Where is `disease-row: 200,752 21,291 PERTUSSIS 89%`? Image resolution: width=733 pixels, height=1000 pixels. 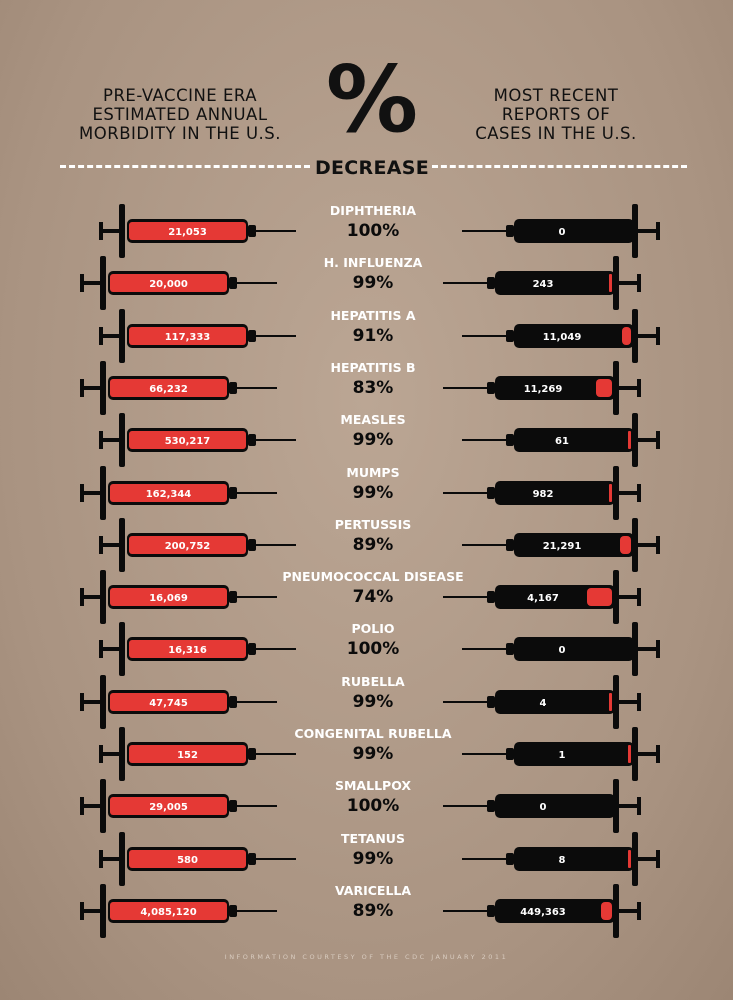
disease-row: 200,752 21,291 PERTUSSIS 89% is located at coordinates (379, 544).